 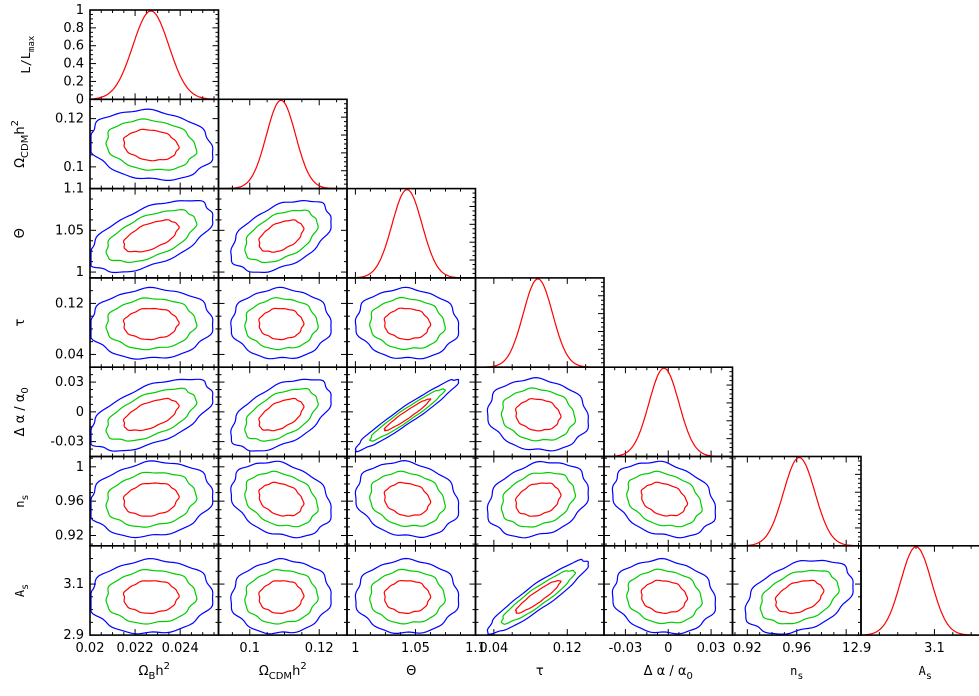 I want to click on x-tick-label: 2.9, so click(x=861, y=648).